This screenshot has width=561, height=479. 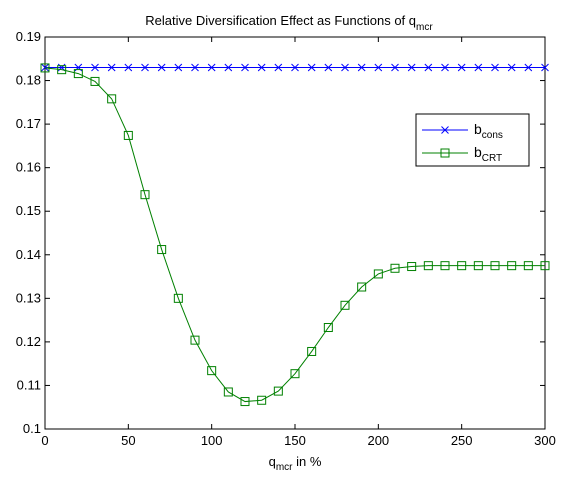 I want to click on legend-label: bCRT, so click(x=488, y=154).